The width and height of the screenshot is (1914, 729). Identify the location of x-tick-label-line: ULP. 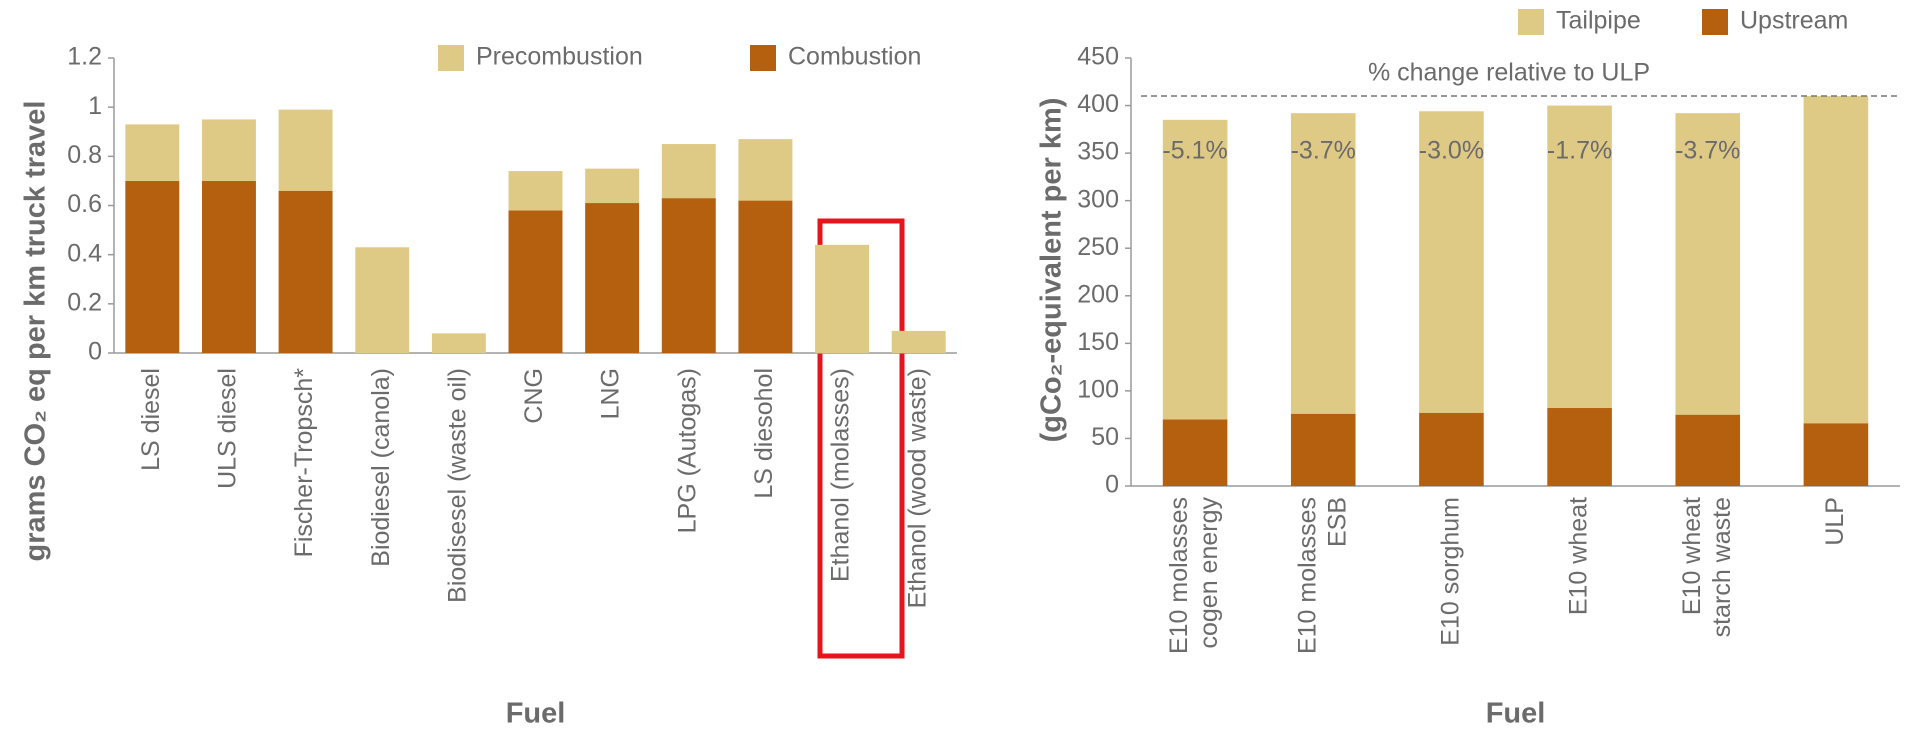
(1835, 521).